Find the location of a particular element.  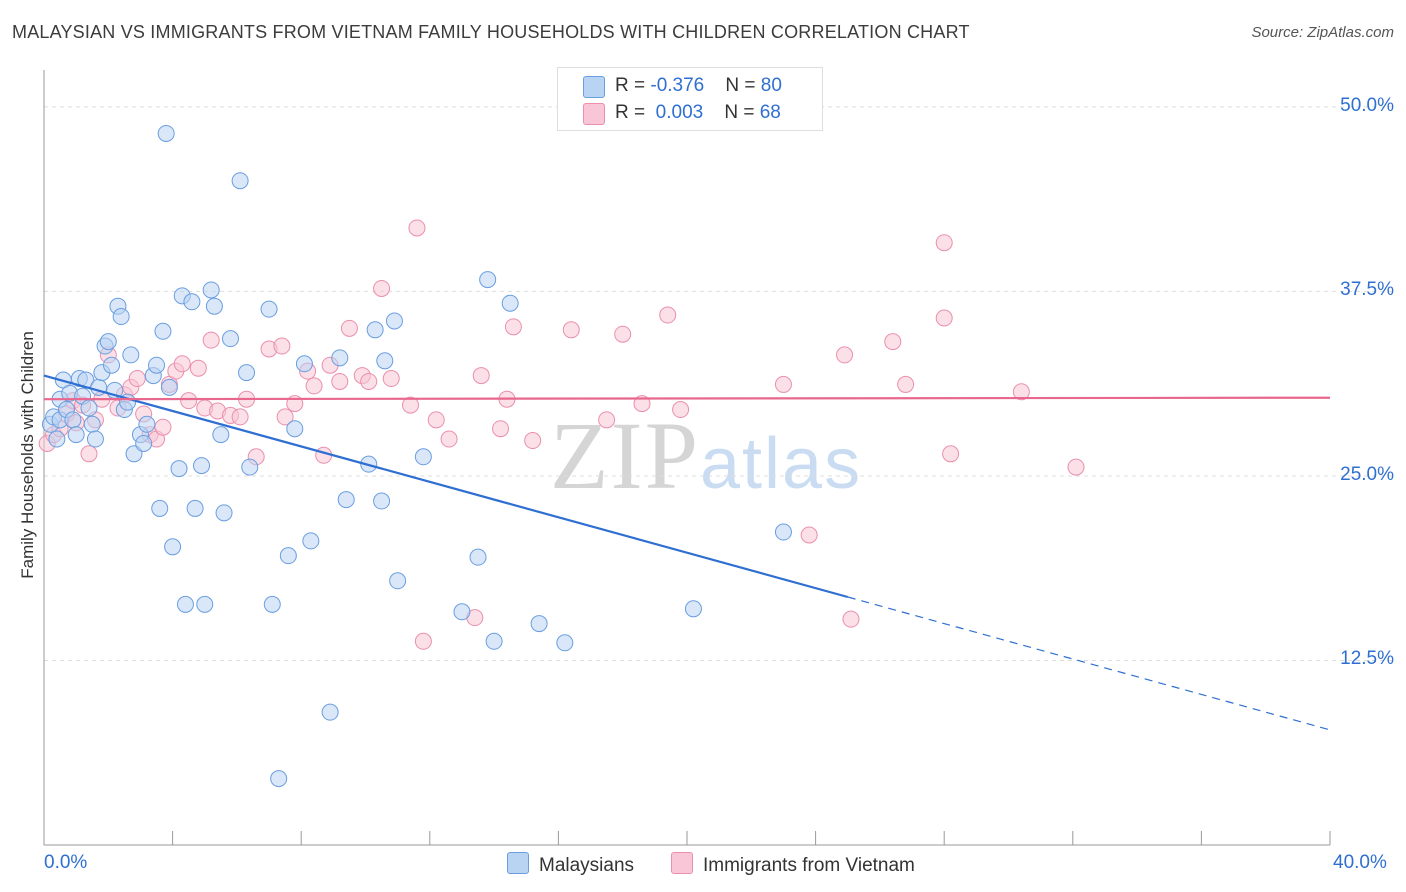

watermark-zip: ZIP is located at coordinates (625, 455).